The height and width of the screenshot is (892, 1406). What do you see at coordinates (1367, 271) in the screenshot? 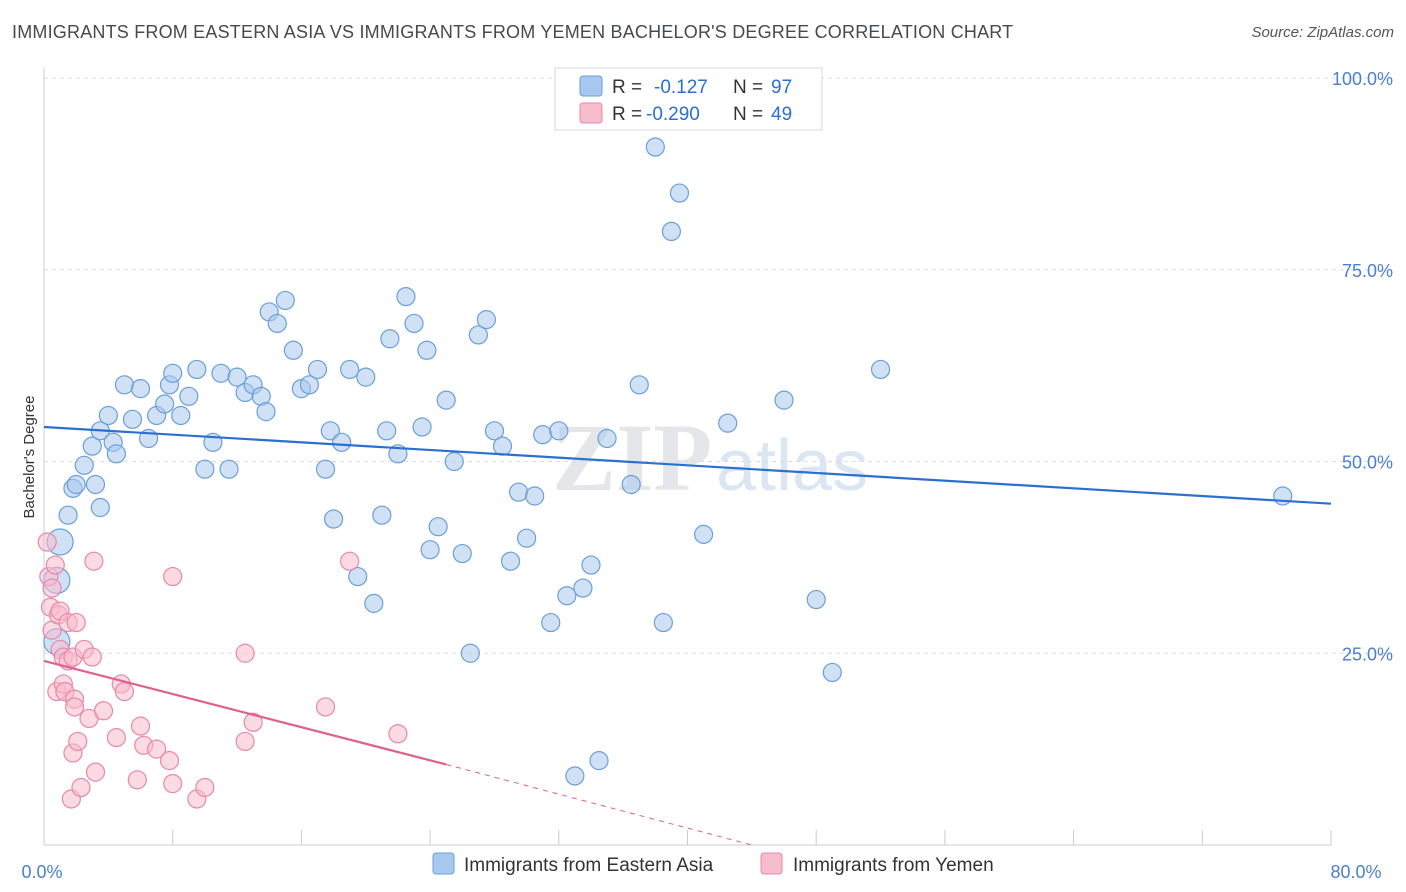
I see `y-tick-label: 75.0%` at bounding box center [1367, 271].